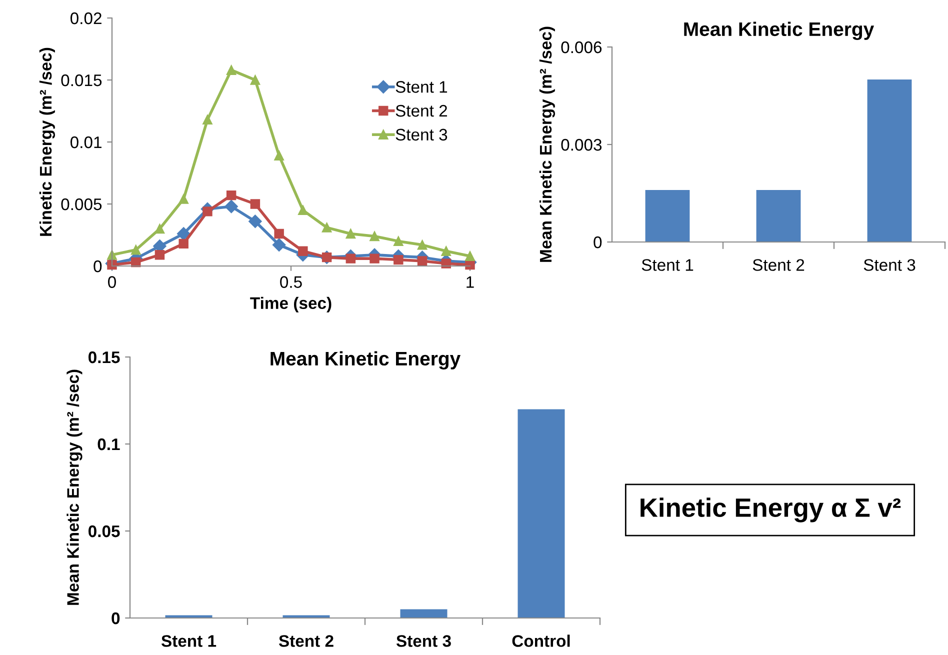  I want to click on x-tick-label: Control, so click(541, 640).